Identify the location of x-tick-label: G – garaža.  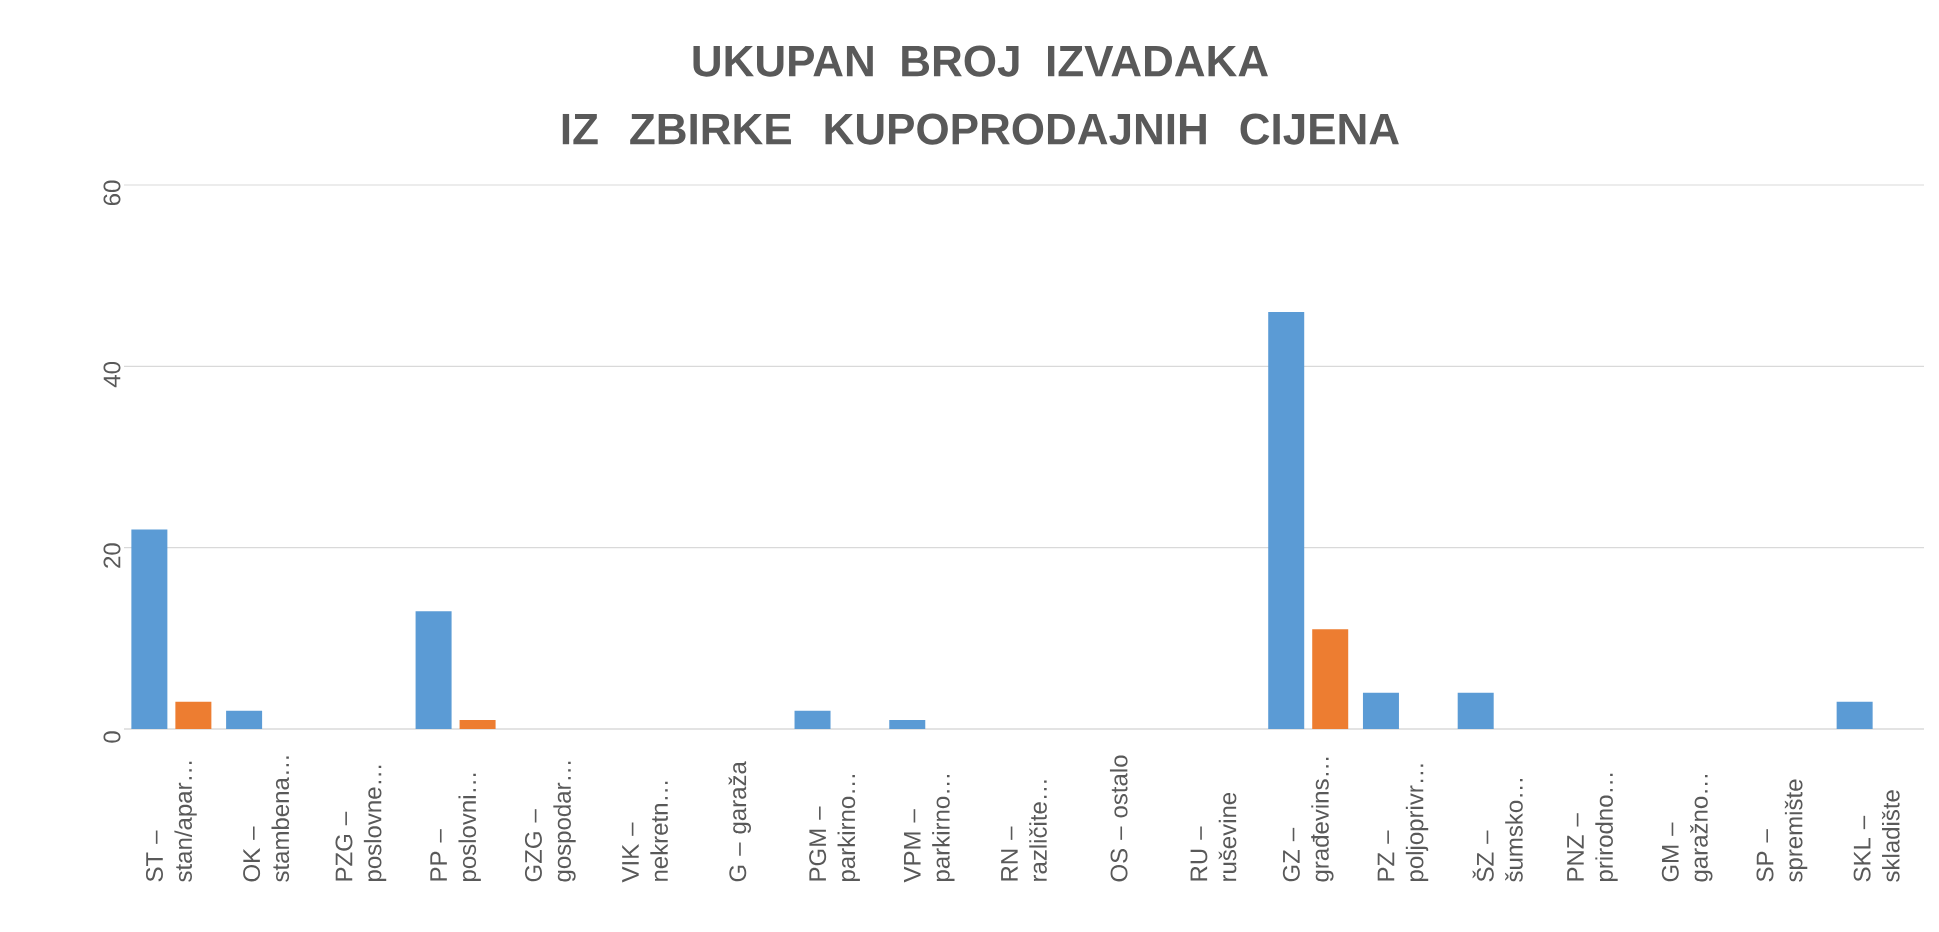
(740, 821).